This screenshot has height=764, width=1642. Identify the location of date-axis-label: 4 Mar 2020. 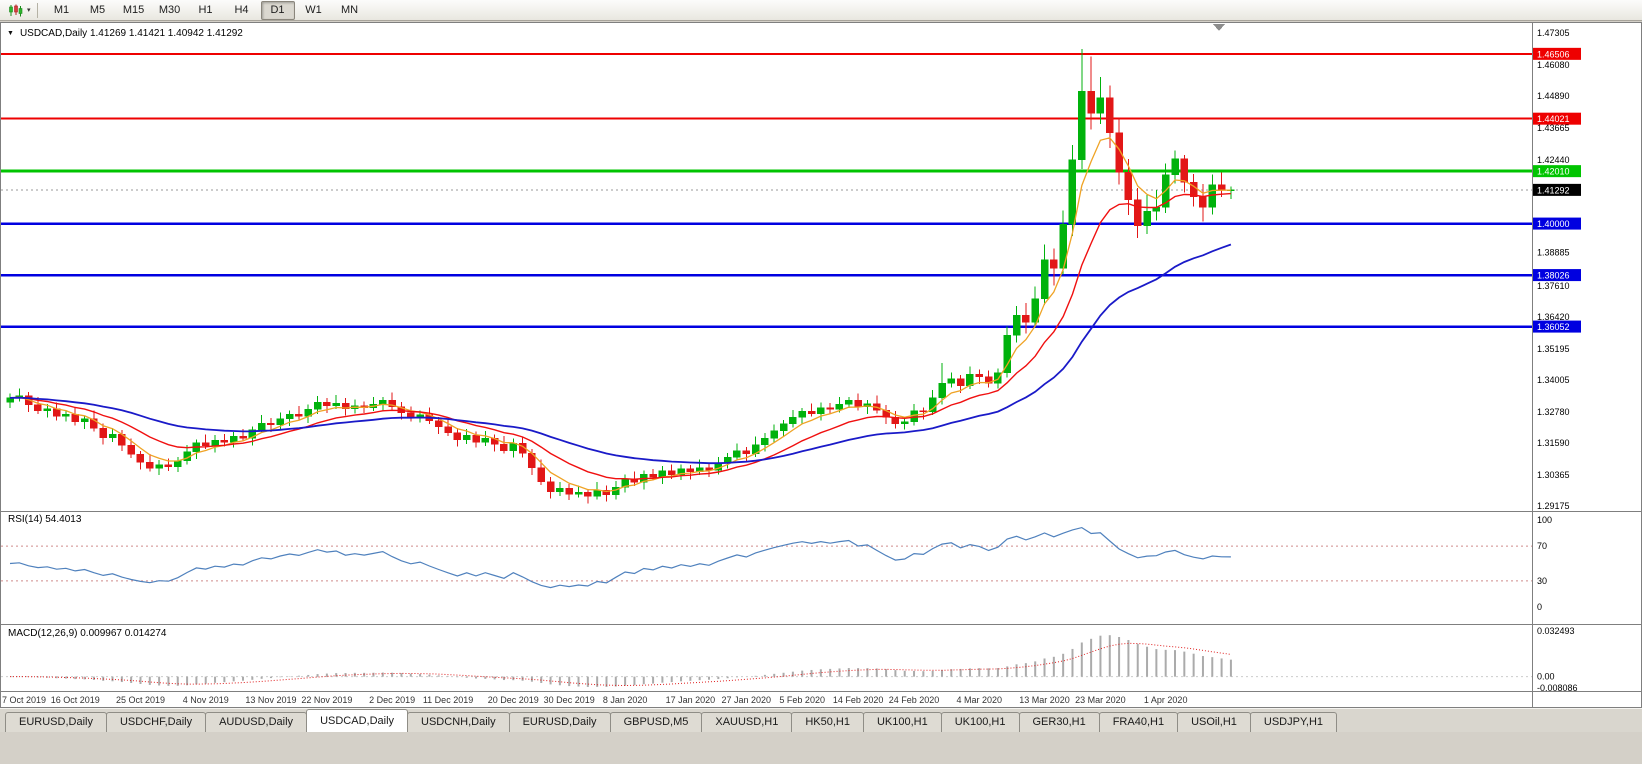
(980, 700).